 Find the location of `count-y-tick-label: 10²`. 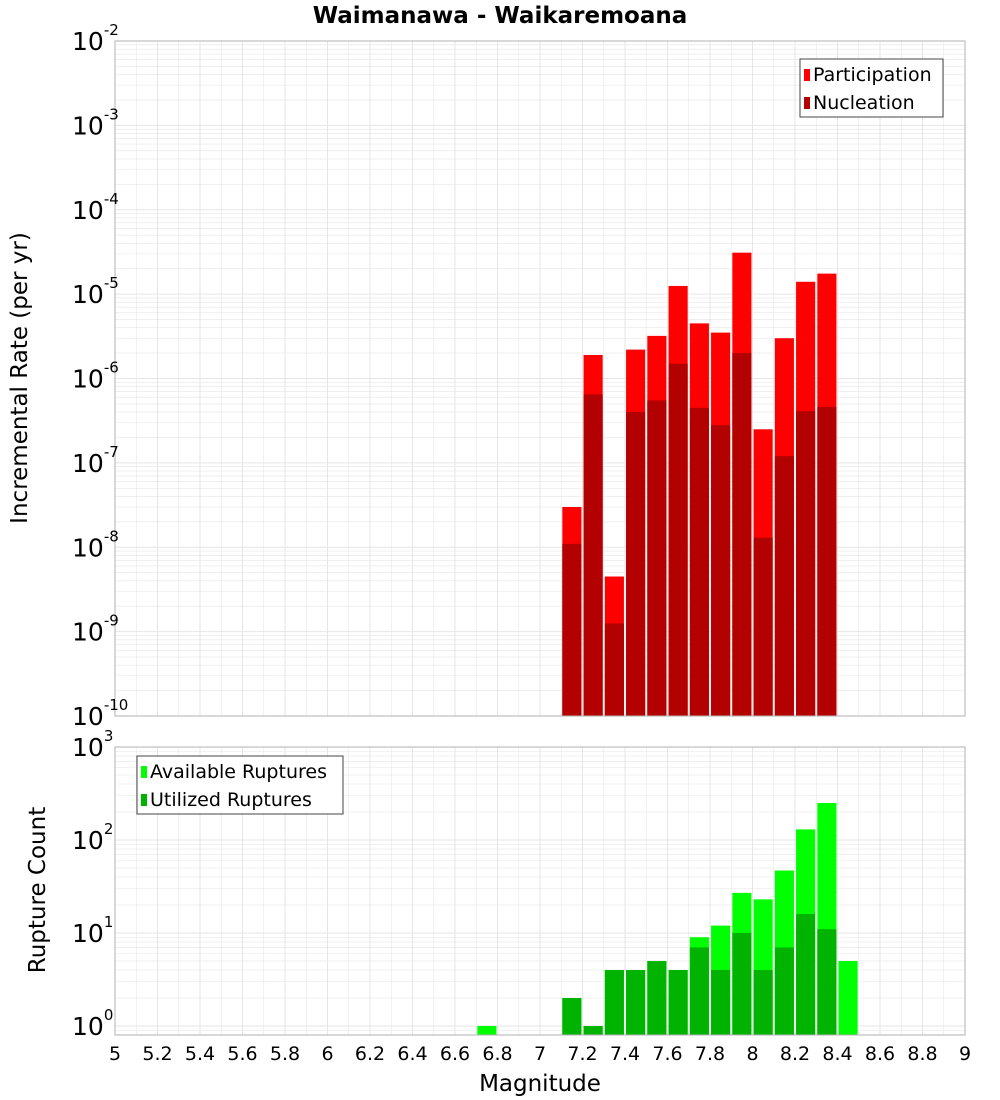

count-y-tick-label: 10² is located at coordinates (92, 837).